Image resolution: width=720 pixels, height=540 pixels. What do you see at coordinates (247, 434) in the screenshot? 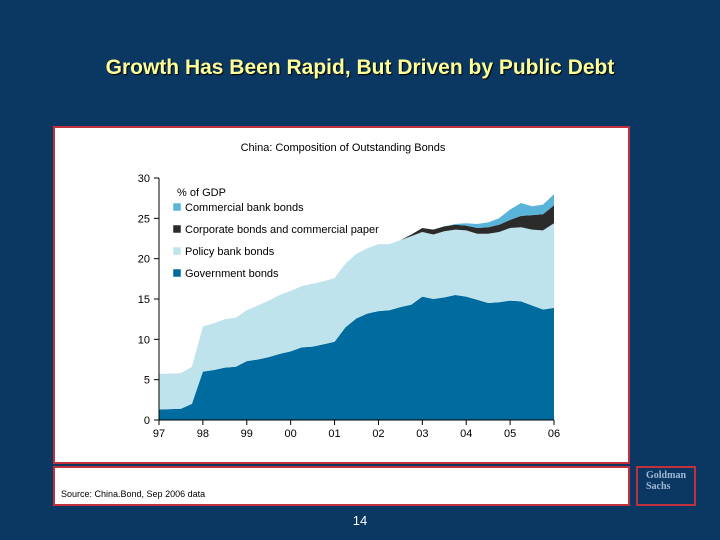
I see `x-tick-label: 99` at bounding box center [247, 434].